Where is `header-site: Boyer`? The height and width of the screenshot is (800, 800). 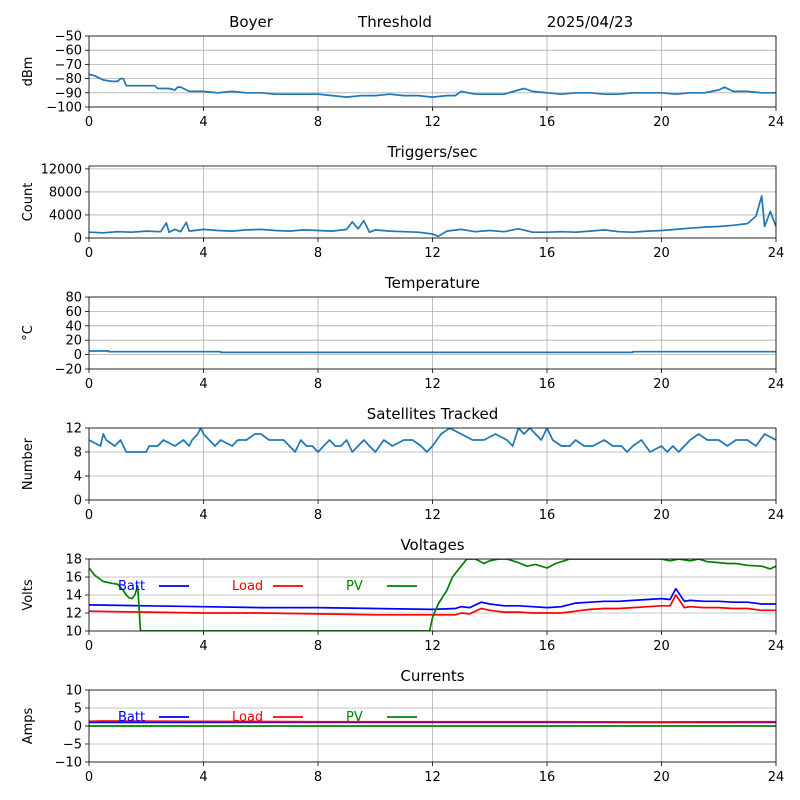 header-site: Boyer is located at coordinates (251, 22).